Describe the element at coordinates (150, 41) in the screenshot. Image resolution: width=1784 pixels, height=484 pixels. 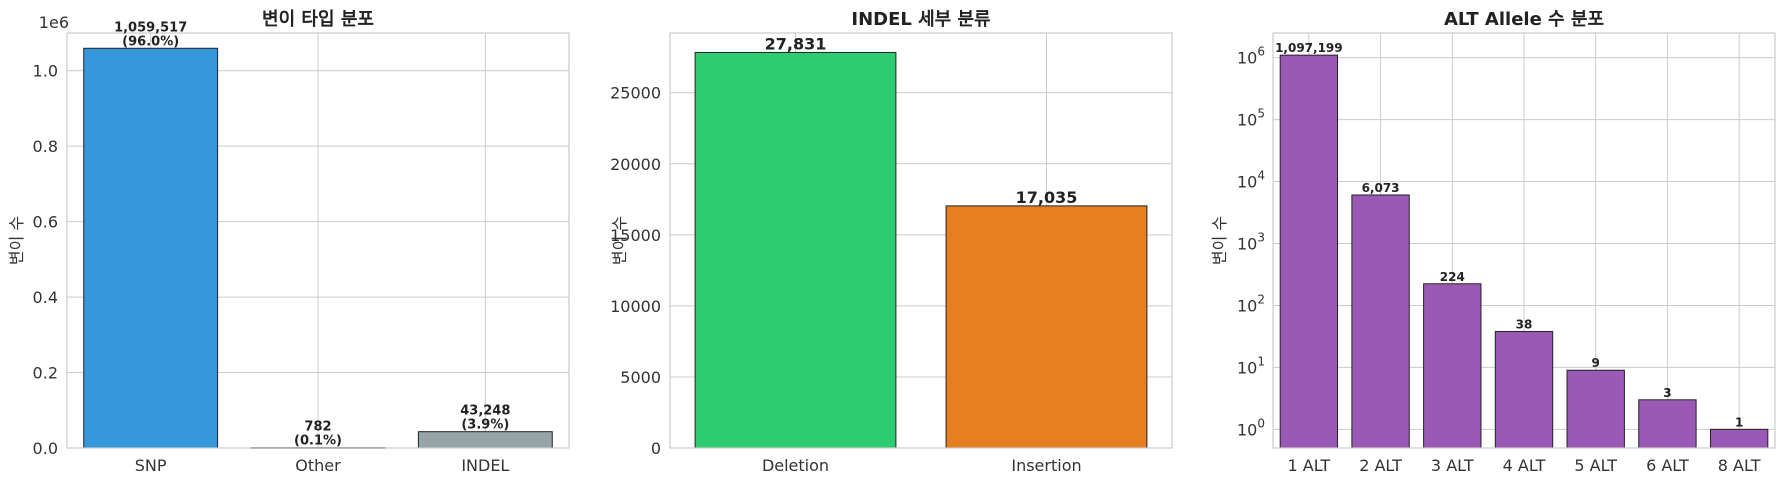
I see `data-label-percent: (96.0%)` at that location.